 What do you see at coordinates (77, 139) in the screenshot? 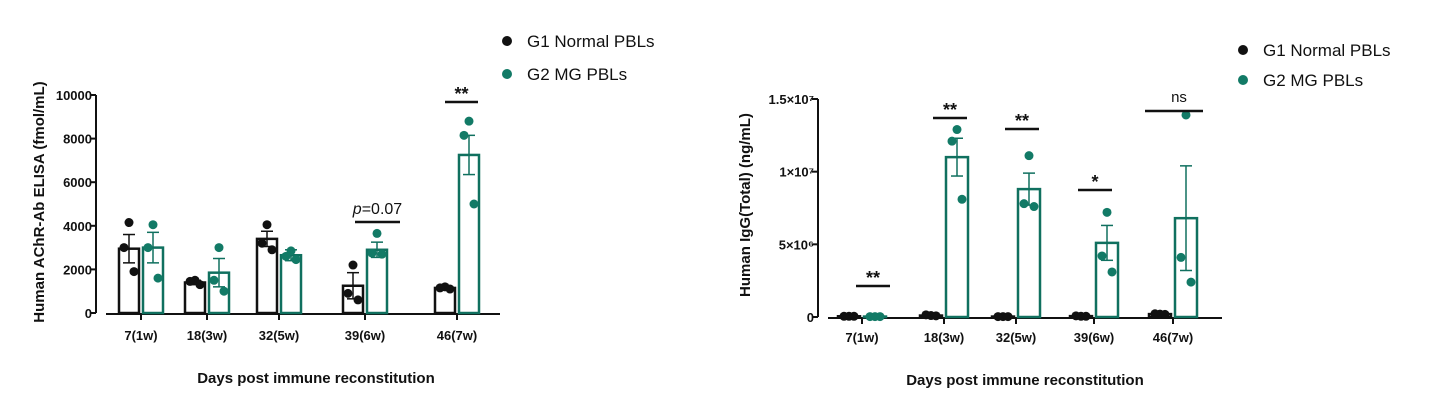
I see `y-tick-label: 8000` at bounding box center [77, 139].